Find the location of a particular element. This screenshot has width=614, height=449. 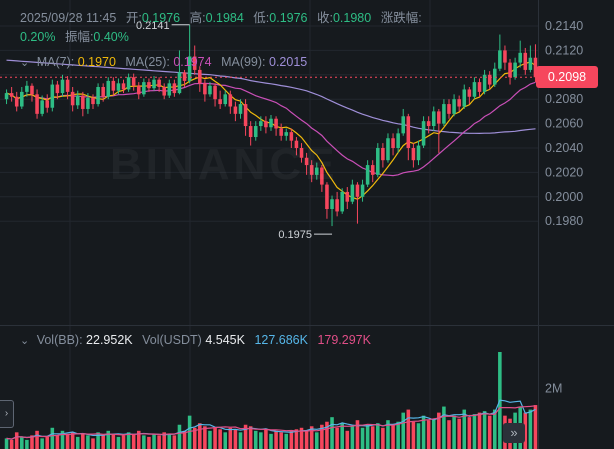

price-tick-label: 0.2060 is located at coordinates (564, 124).